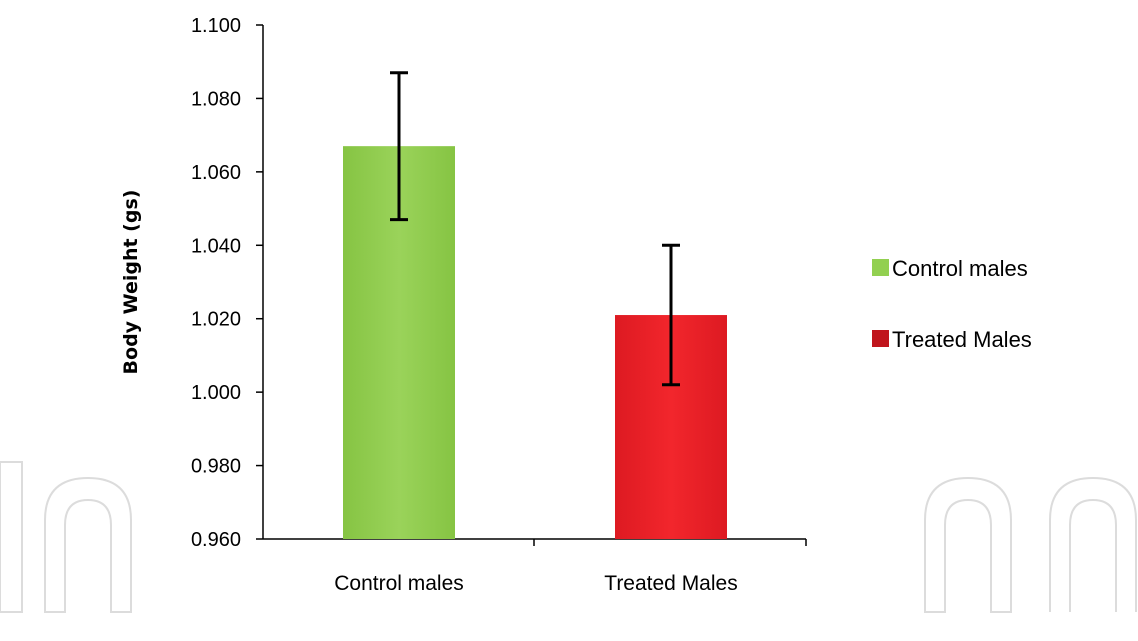 The height and width of the screenshot is (641, 1138). What do you see at coordinates (216, 320) in the screenshot?
I see `y-tick-label: 1.020` at bounding box center [216, 320].